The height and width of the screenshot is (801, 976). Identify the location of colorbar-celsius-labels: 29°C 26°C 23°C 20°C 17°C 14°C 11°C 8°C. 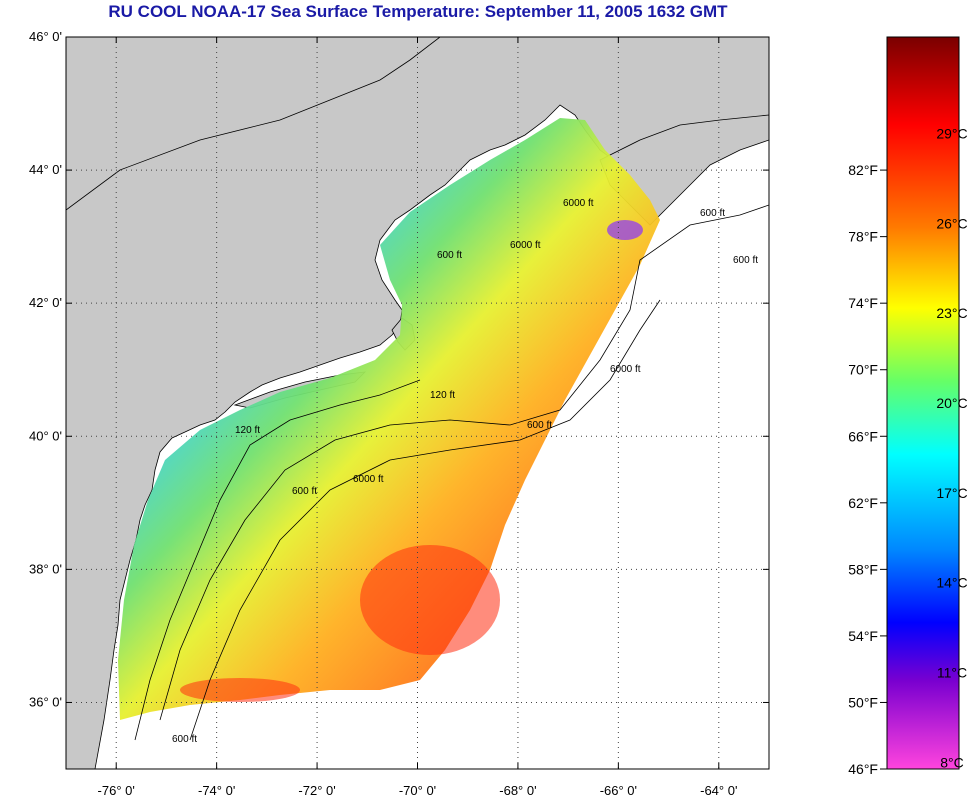
(951, 447).